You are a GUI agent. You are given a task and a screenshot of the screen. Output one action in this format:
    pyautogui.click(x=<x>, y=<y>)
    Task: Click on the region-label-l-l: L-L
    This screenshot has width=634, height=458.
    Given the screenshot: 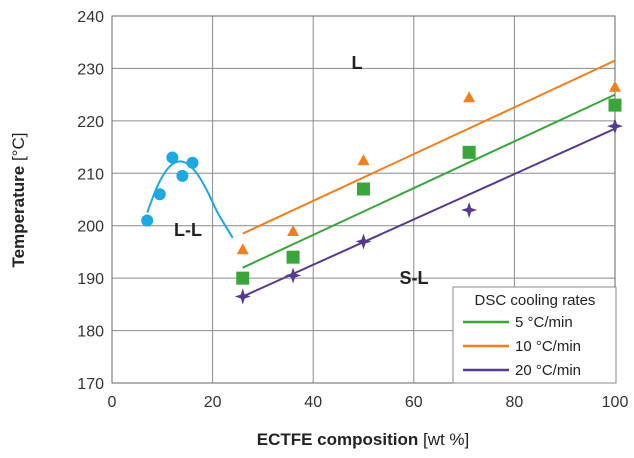 What is the action you would take?
    pyautogui.click(x=188, y=230)
    